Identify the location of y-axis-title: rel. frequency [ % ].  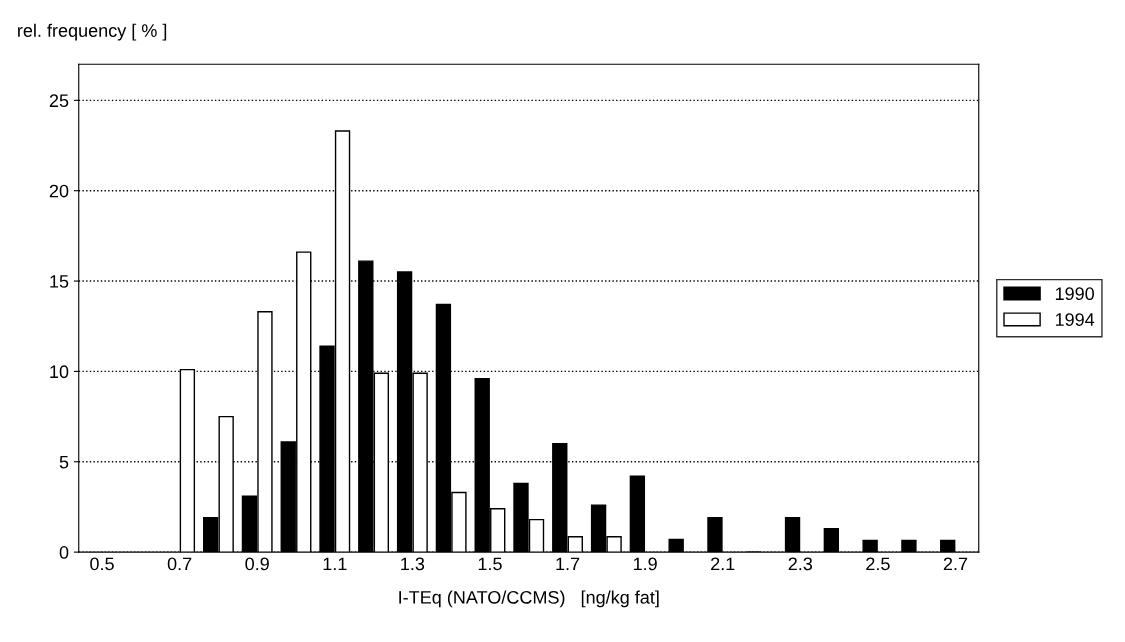
(92, 32).